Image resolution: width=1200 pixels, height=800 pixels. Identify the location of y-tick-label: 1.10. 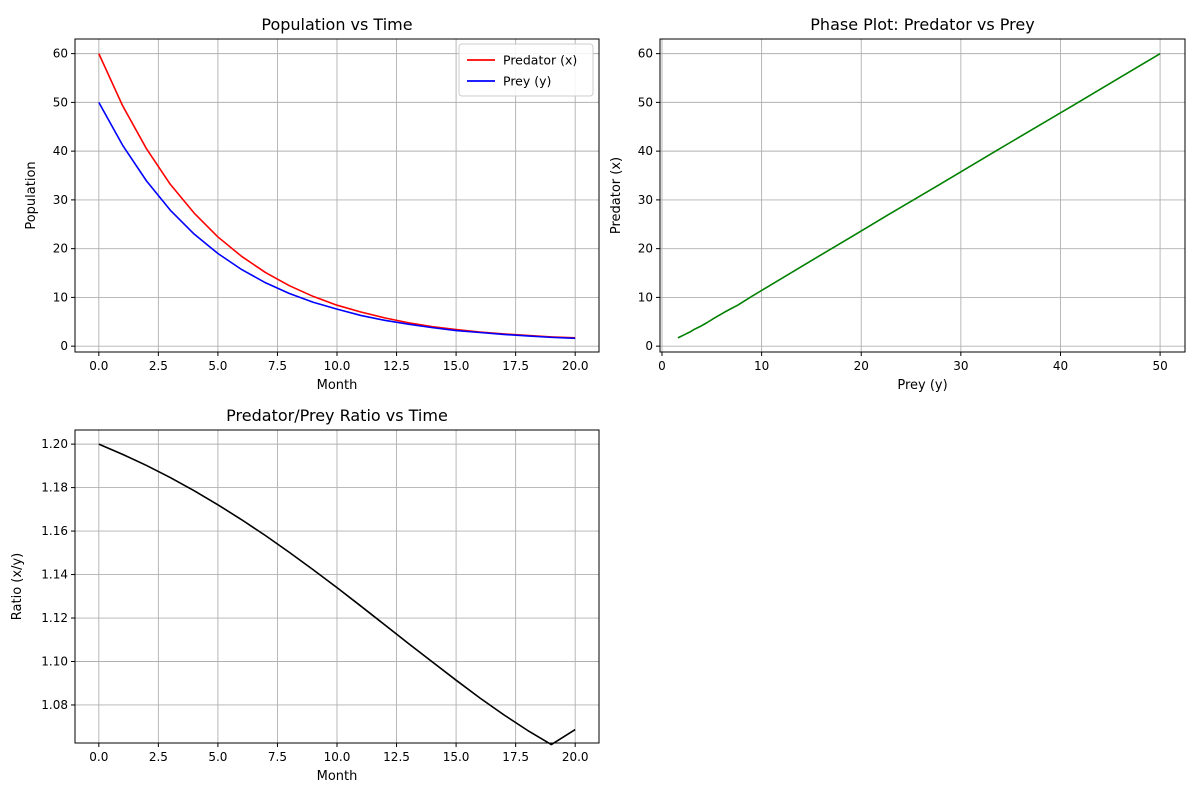
(54, 661).